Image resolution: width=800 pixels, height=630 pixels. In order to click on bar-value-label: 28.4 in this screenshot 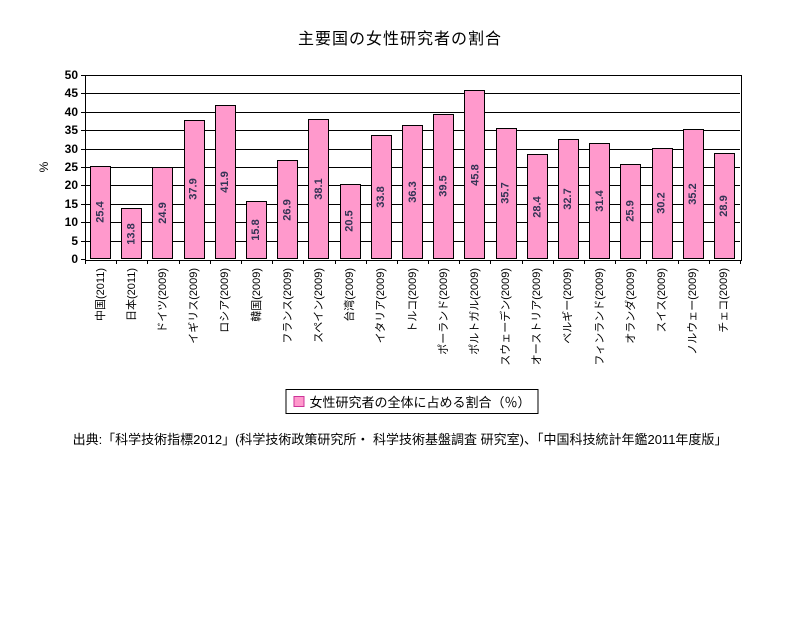, I will do `click(537, 207)`.